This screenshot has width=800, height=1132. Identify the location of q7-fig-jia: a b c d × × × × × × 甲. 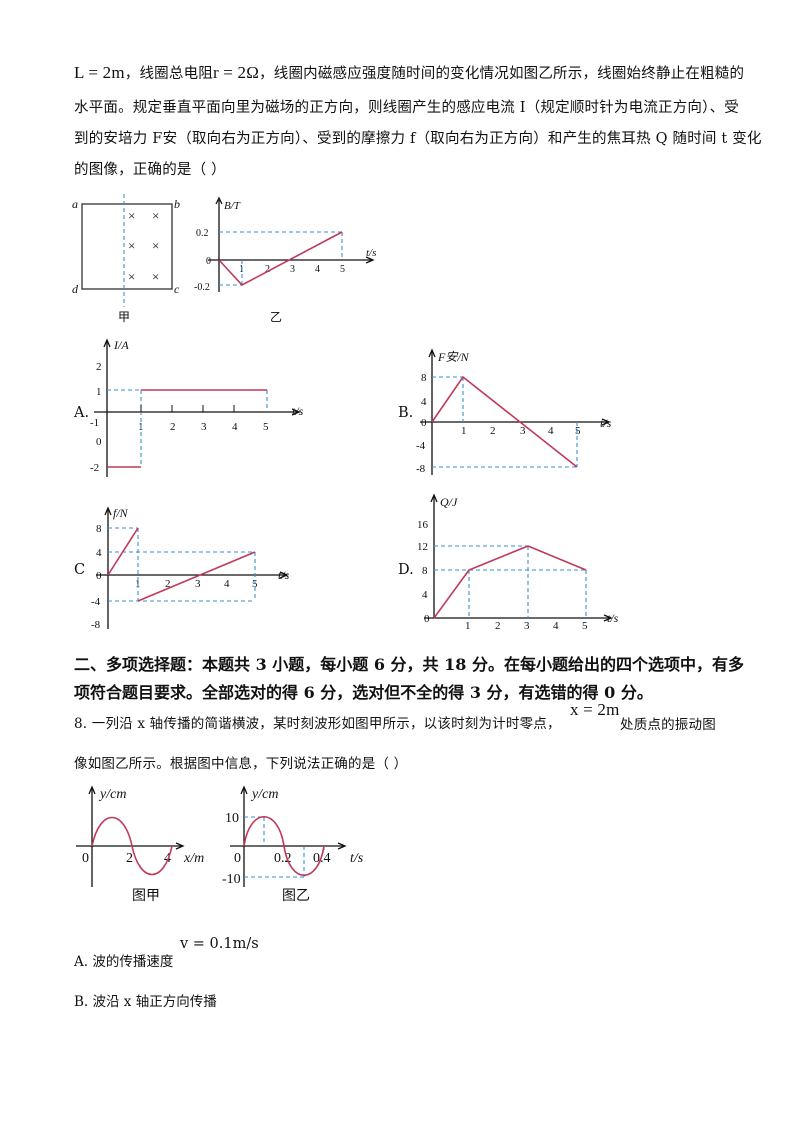
(126, 259).